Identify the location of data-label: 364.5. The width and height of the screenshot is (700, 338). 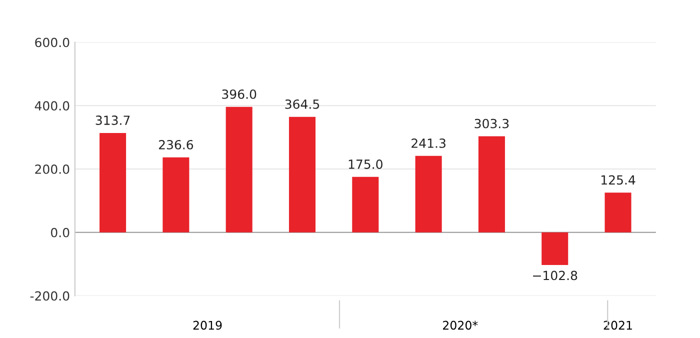
(302, 104).